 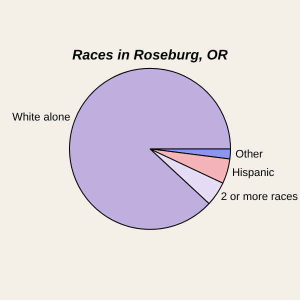 I want to click on slice-label: White alone, so click(x=41, y=118).